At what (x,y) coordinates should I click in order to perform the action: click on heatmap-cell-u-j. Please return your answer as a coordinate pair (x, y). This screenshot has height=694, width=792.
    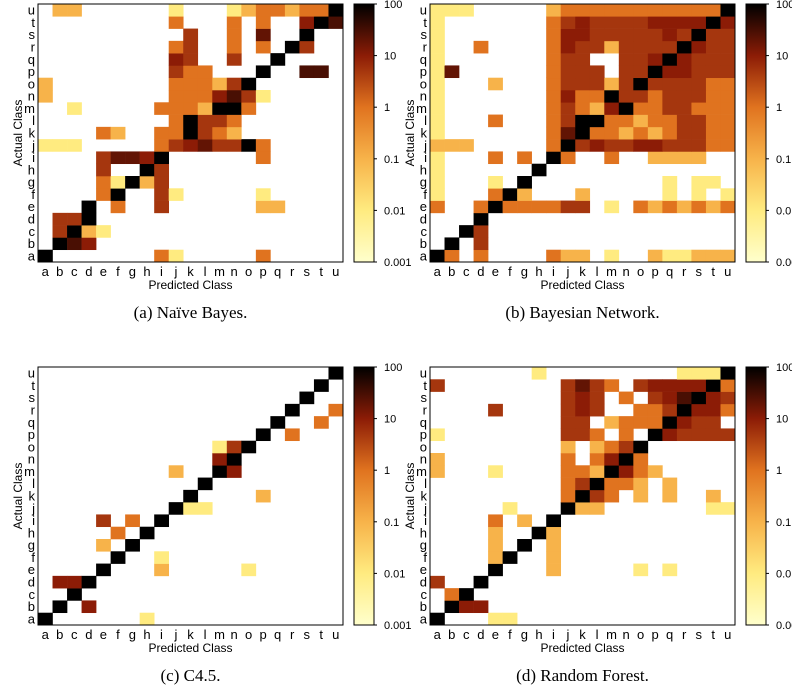
    Looking at the image, I should click on (176, 10).